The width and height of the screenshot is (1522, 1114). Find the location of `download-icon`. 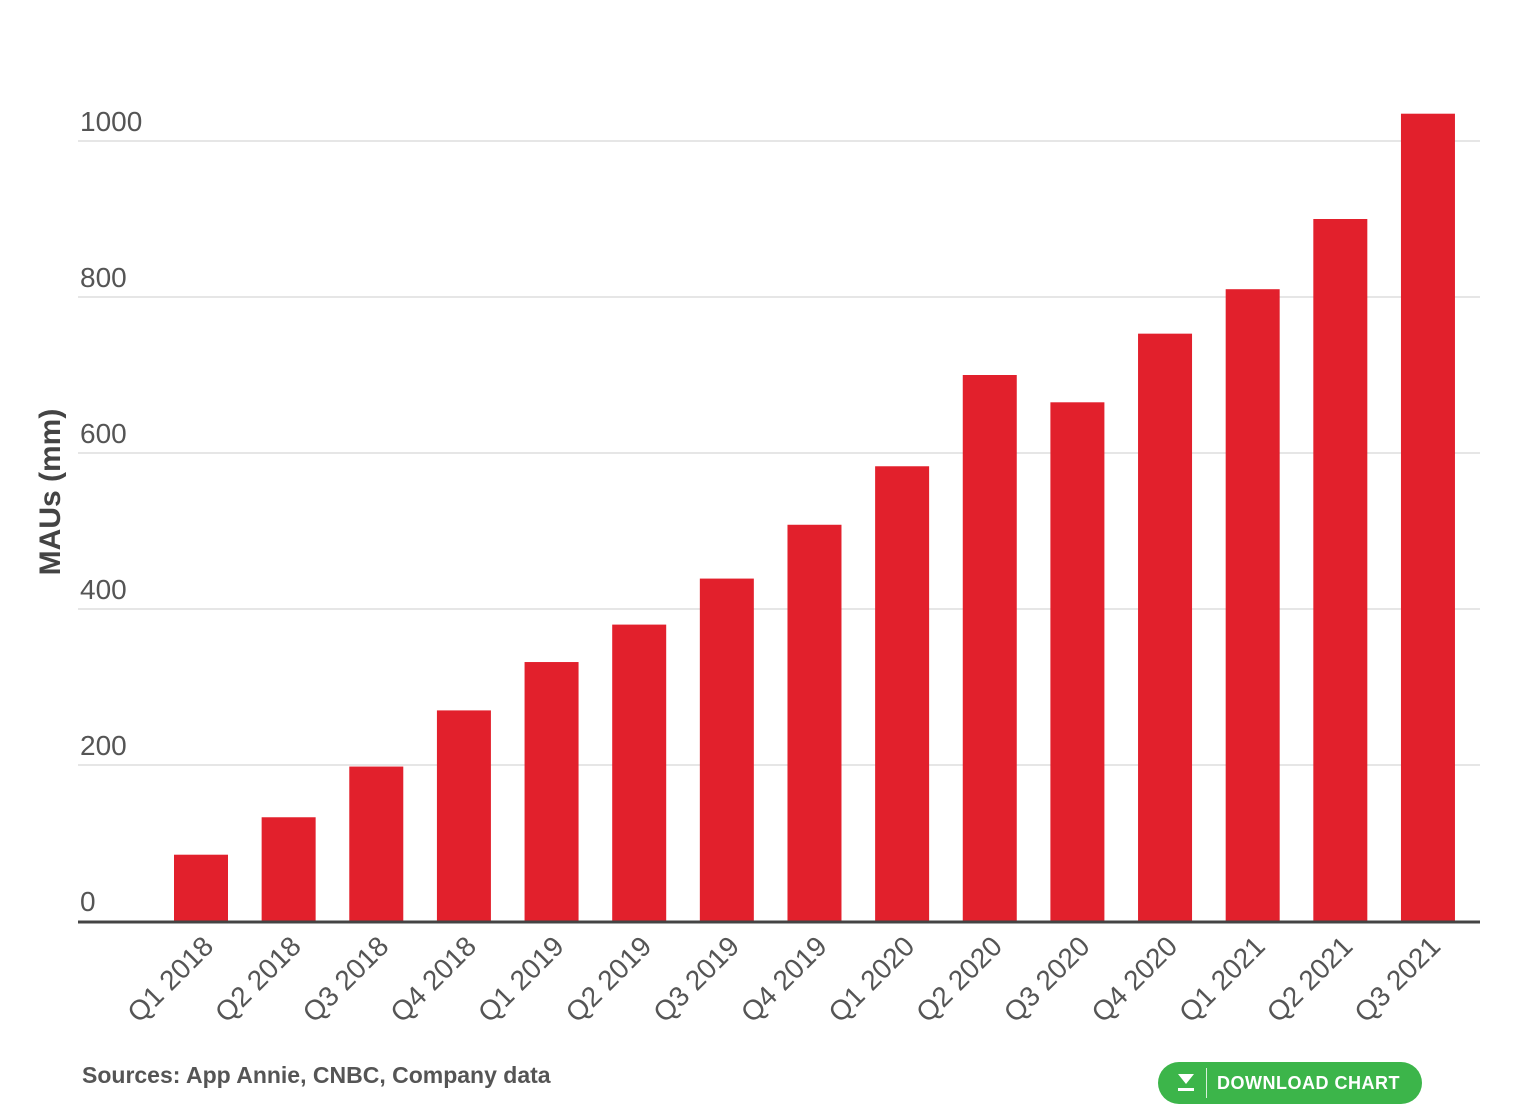

download-icon is located at coordinates (1186, 1082).